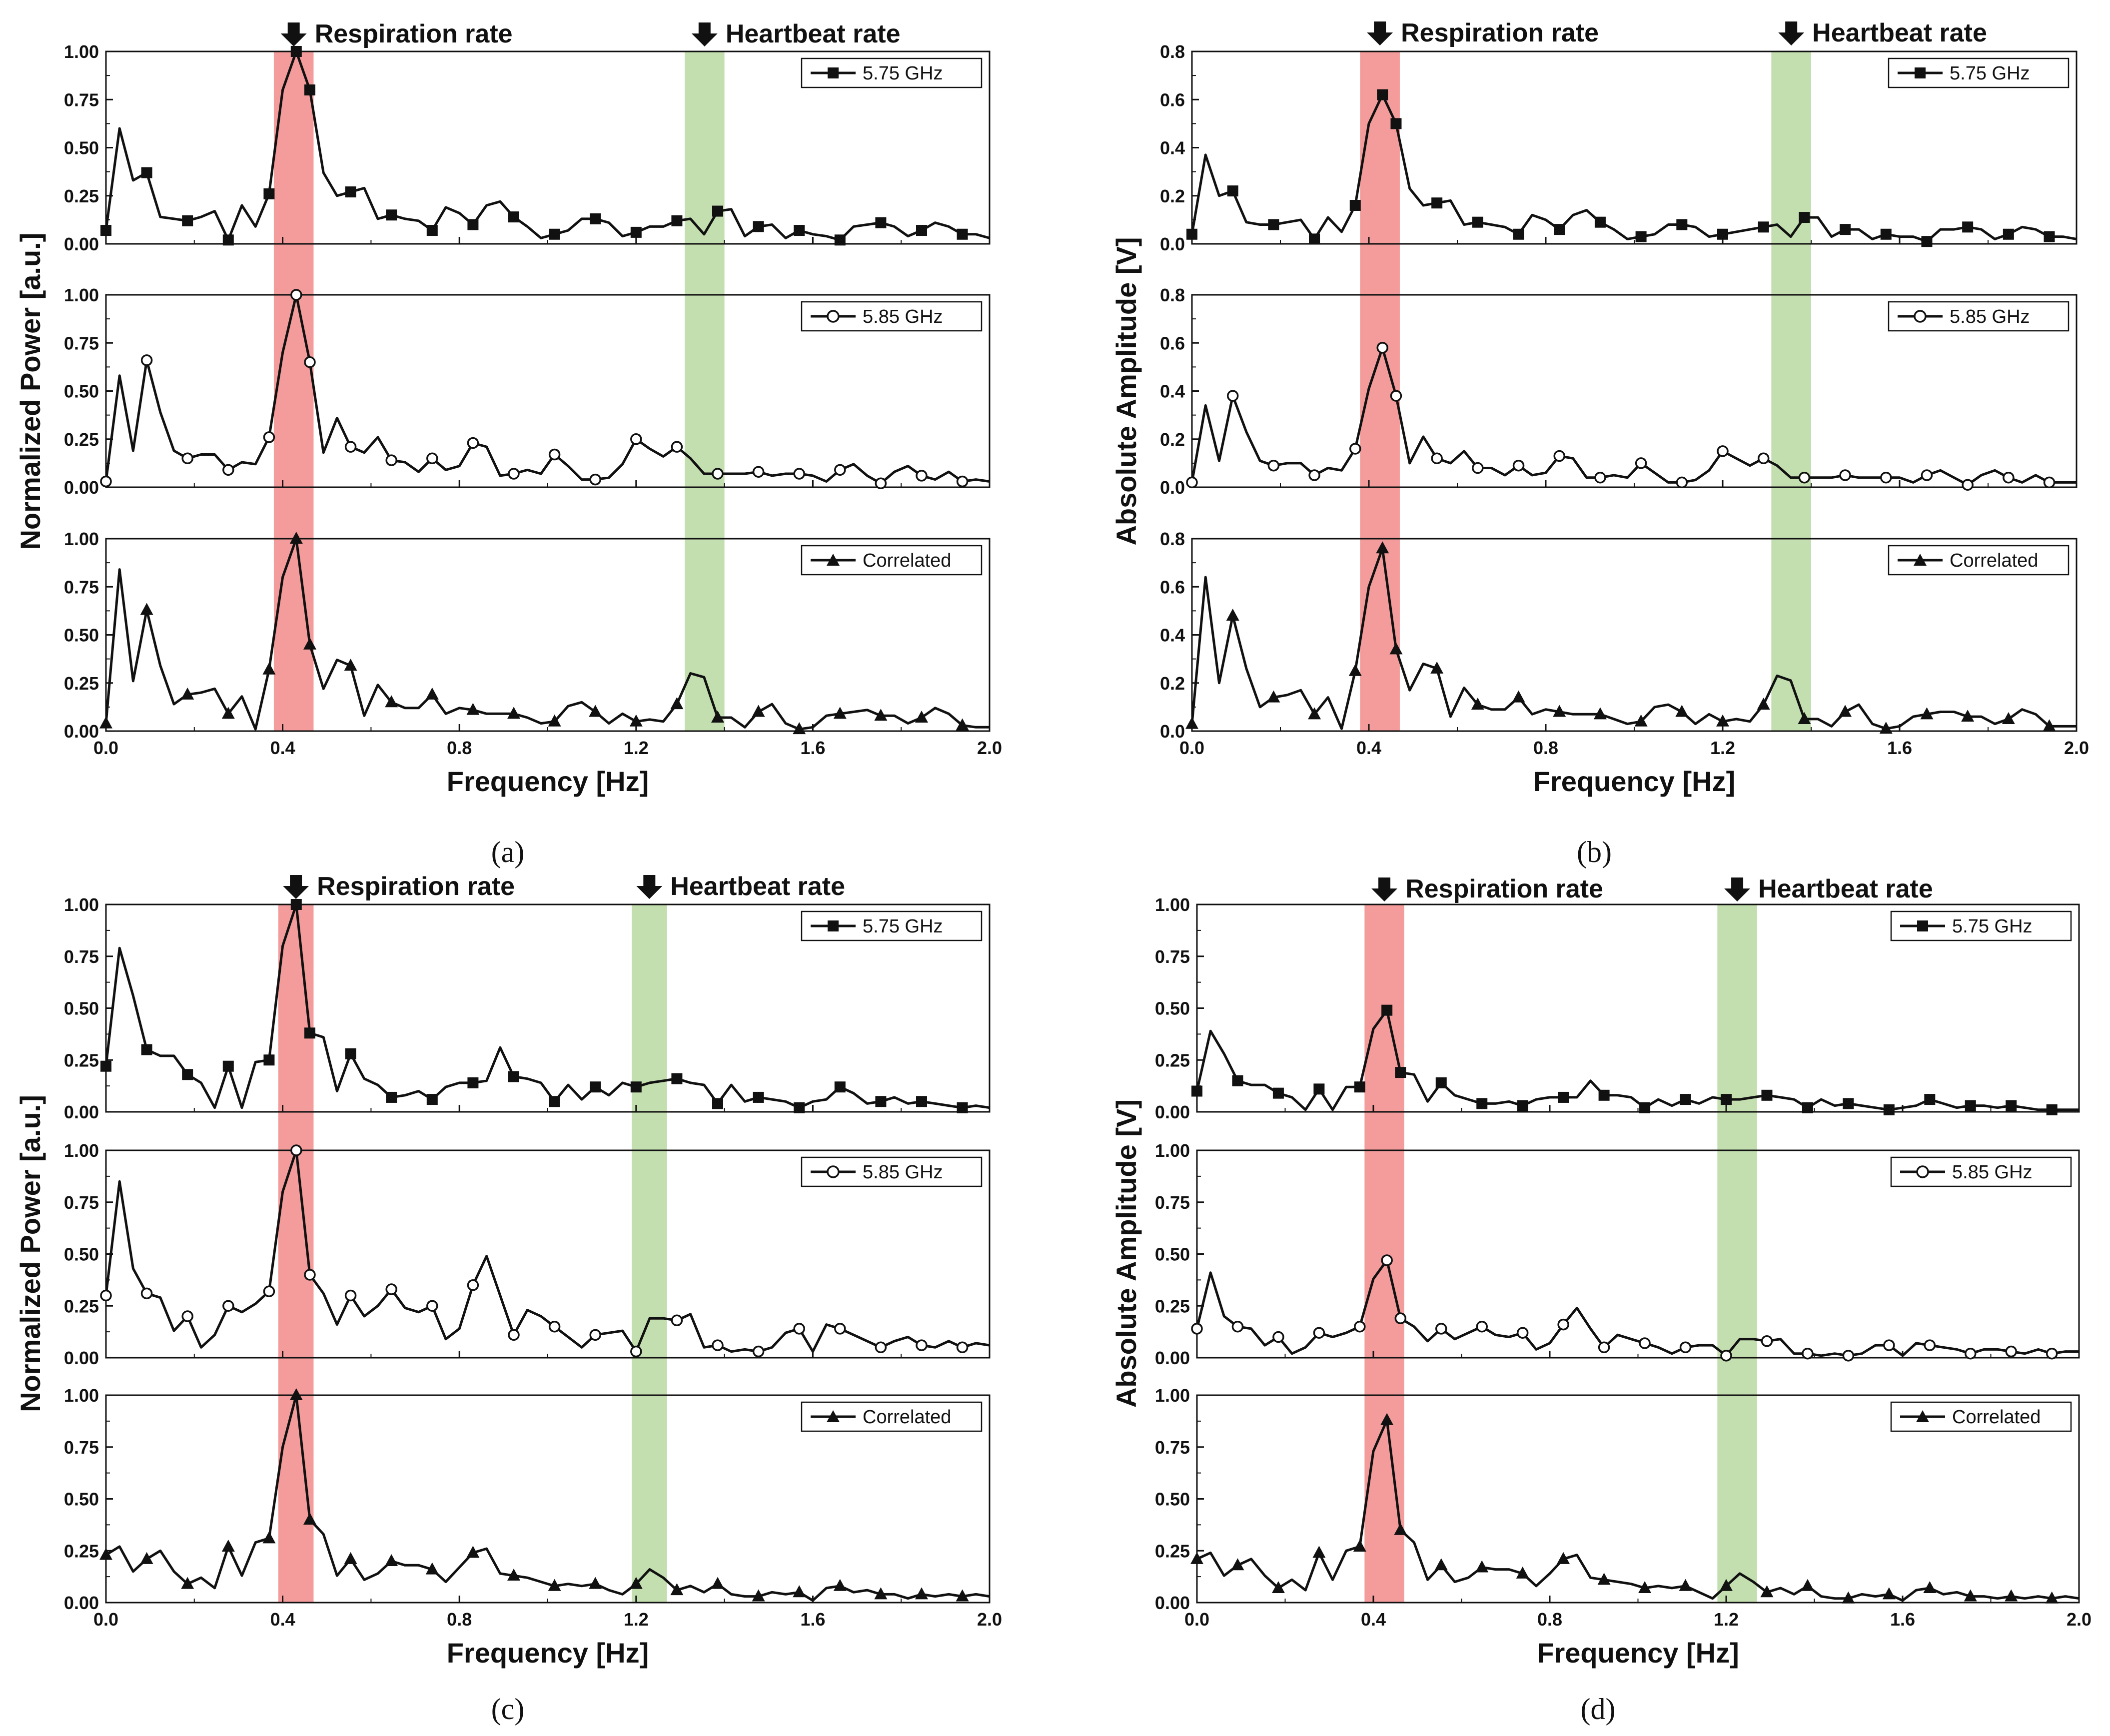 The height and width of the screenshot is (1736, 2110). I want to click on legend-triangle-marker, so click(833, 560).